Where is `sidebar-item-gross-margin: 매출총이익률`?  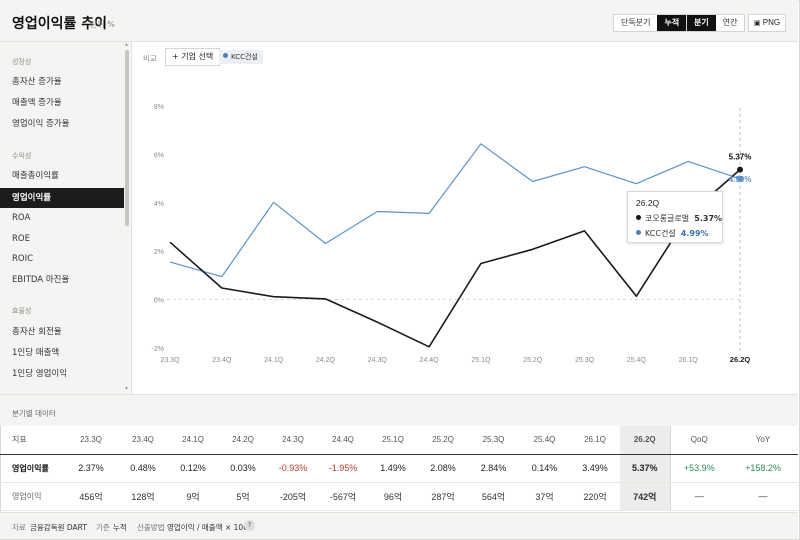
sidebar-item-gross-margin: 매출총이익률 is located at coordinates (35, 176).